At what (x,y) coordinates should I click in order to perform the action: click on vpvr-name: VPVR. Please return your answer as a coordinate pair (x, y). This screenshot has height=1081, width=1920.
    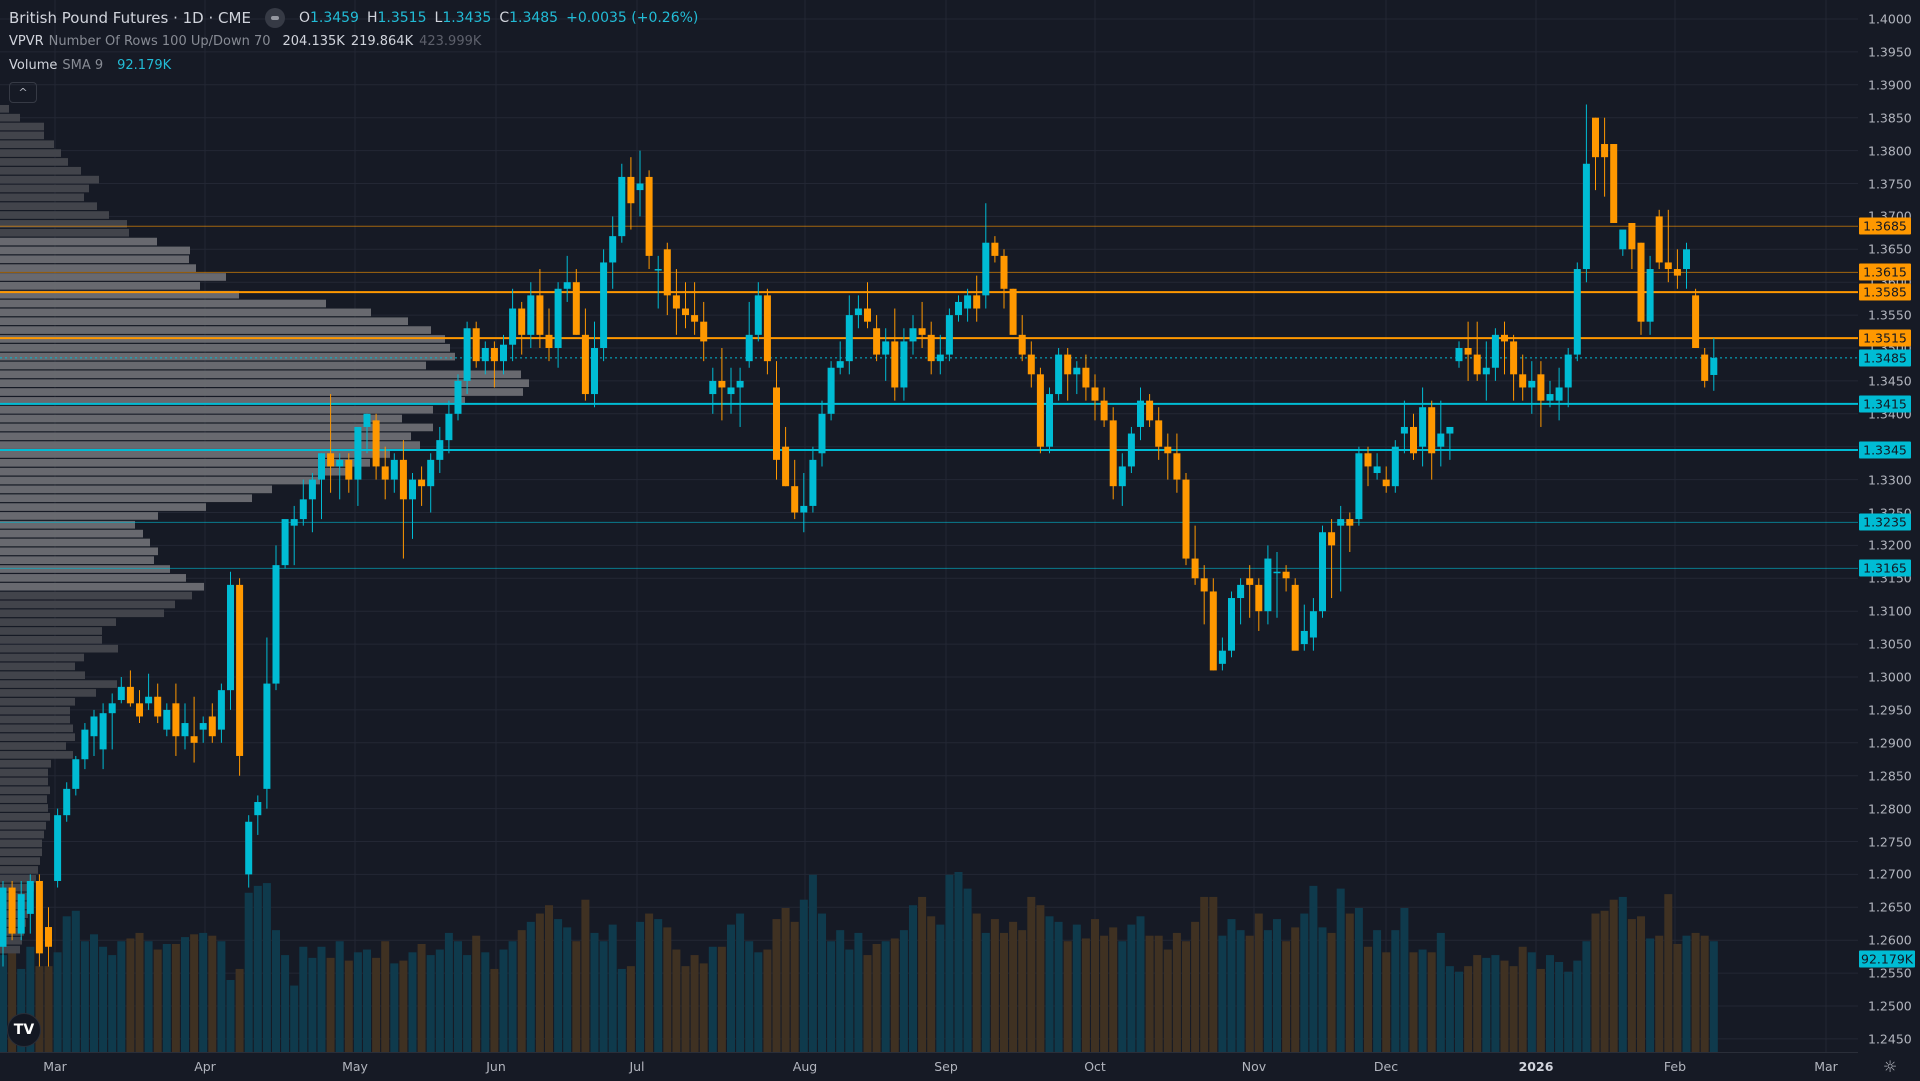
    Looking at the image, I should click on (26, 41).